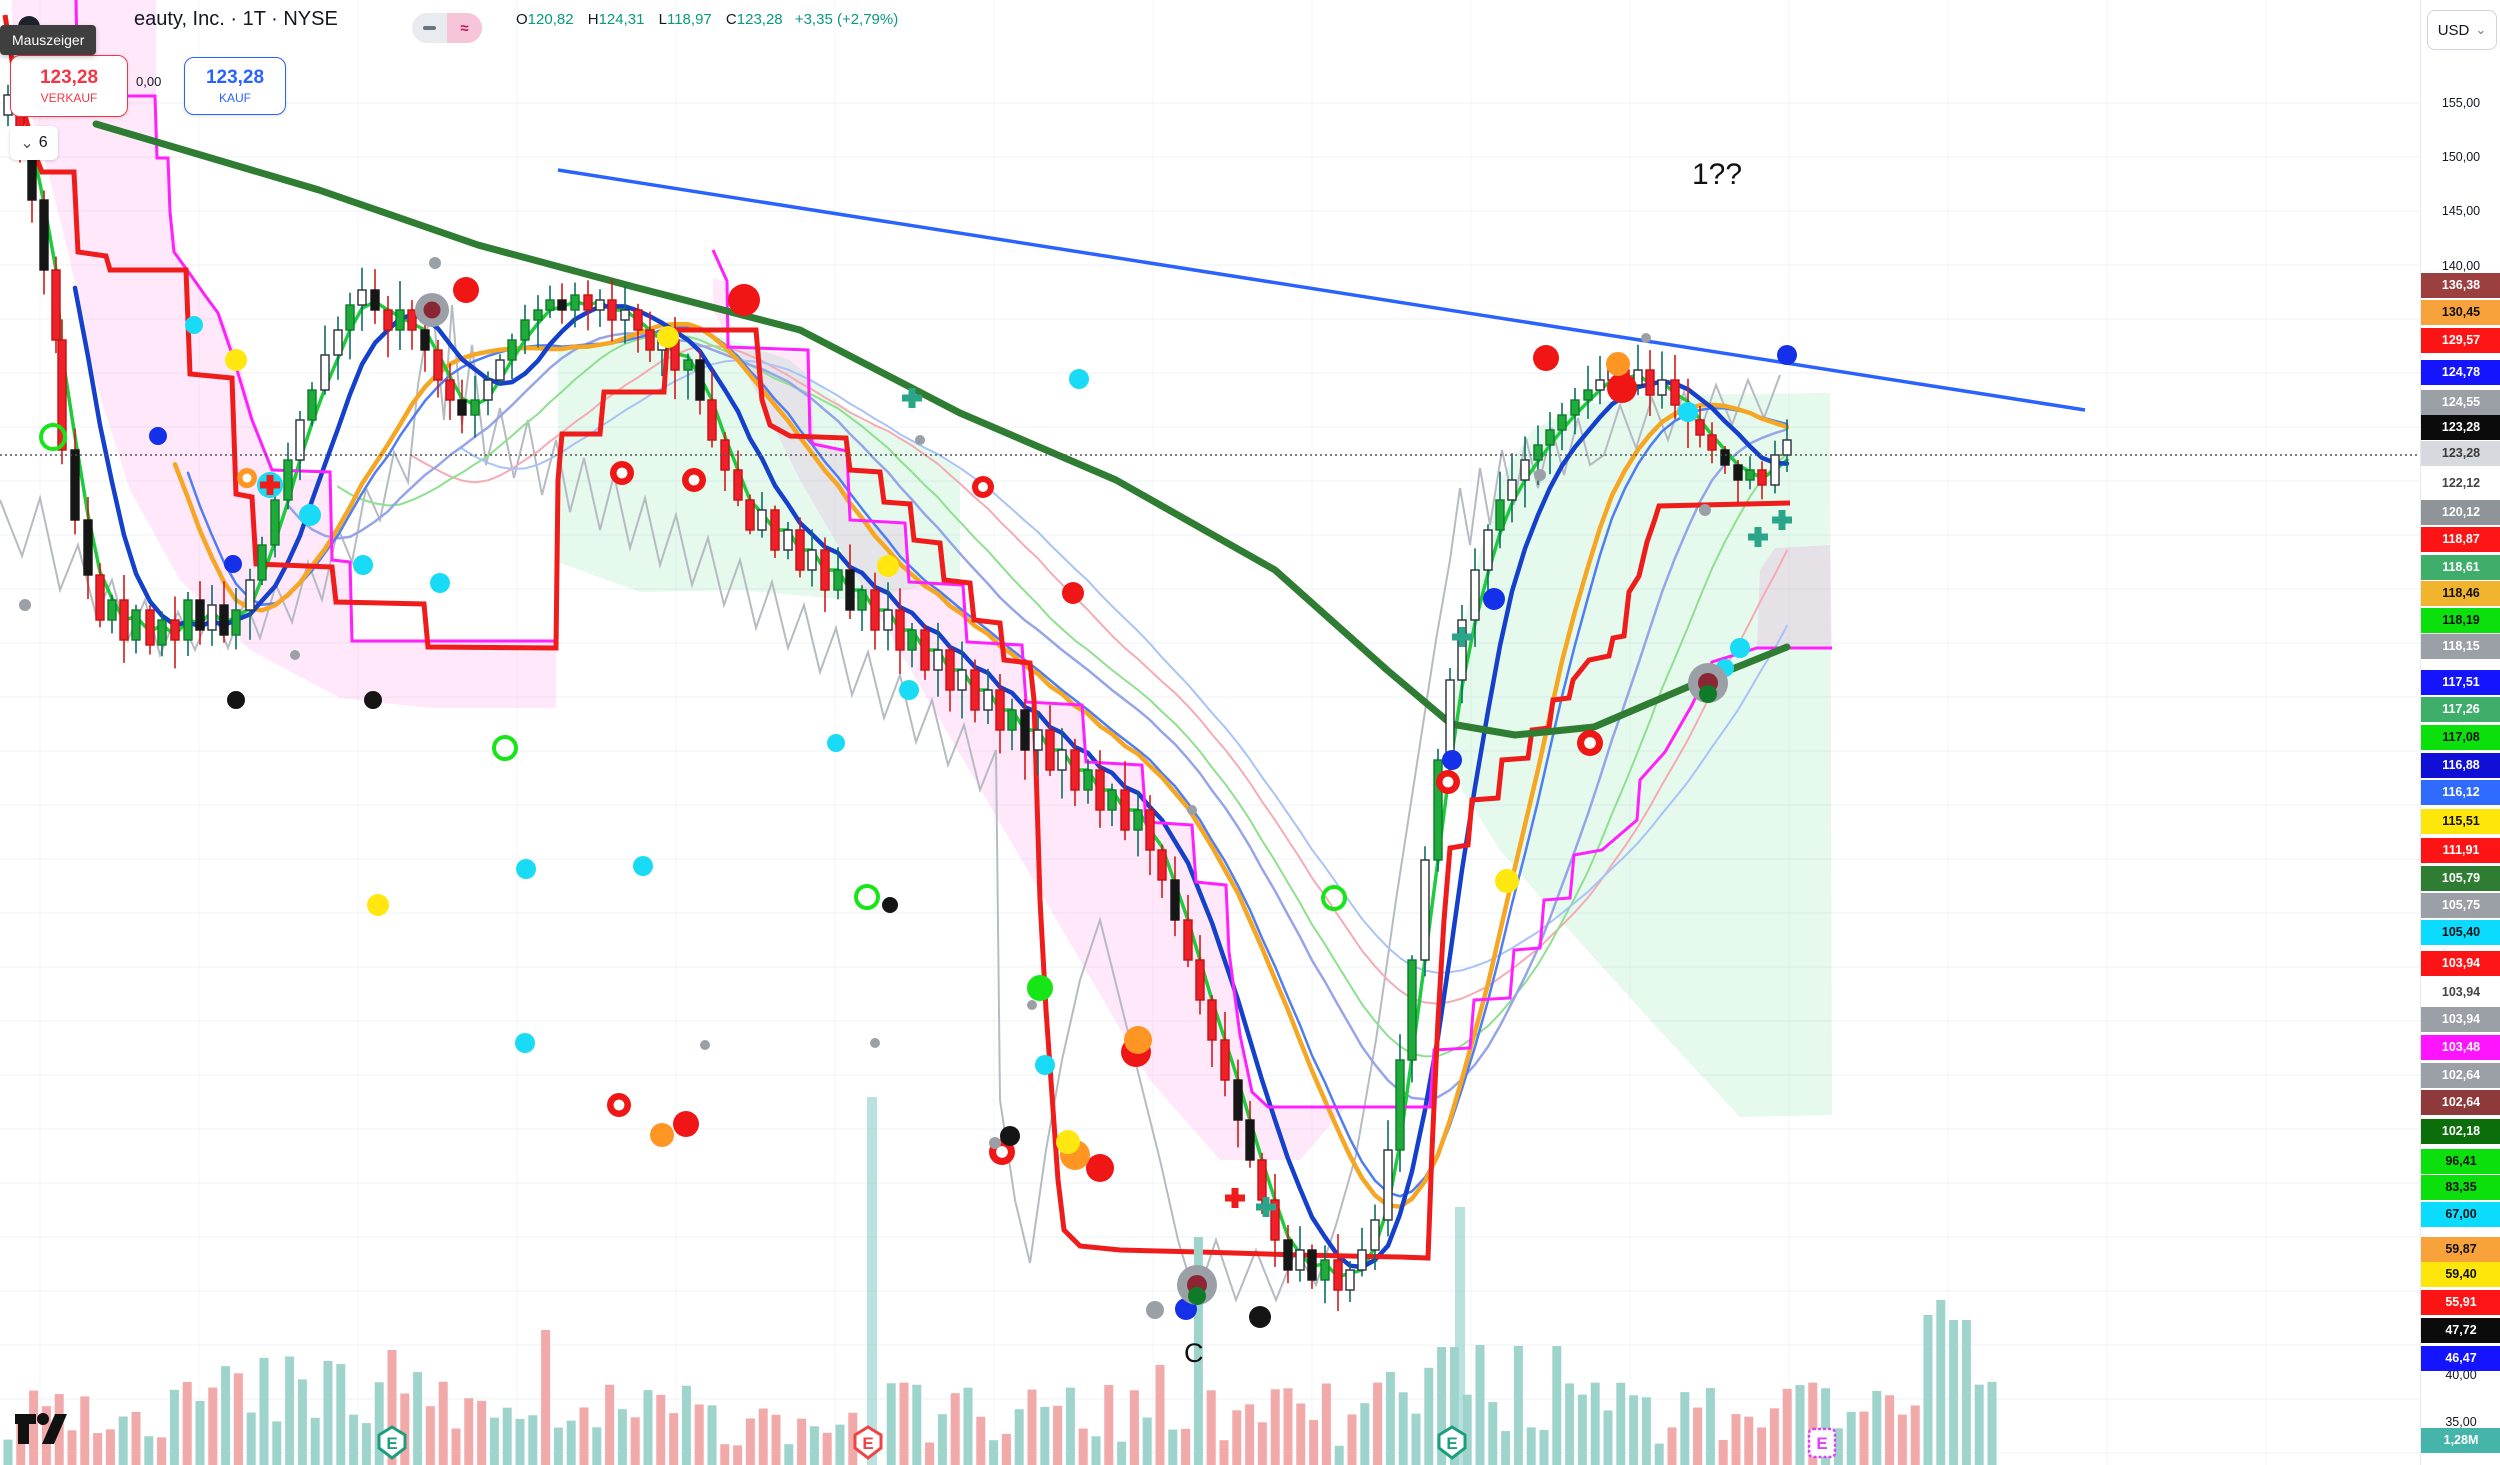  I want to click on price-axis-indicator-label: 111,91, so click(2460, 850).